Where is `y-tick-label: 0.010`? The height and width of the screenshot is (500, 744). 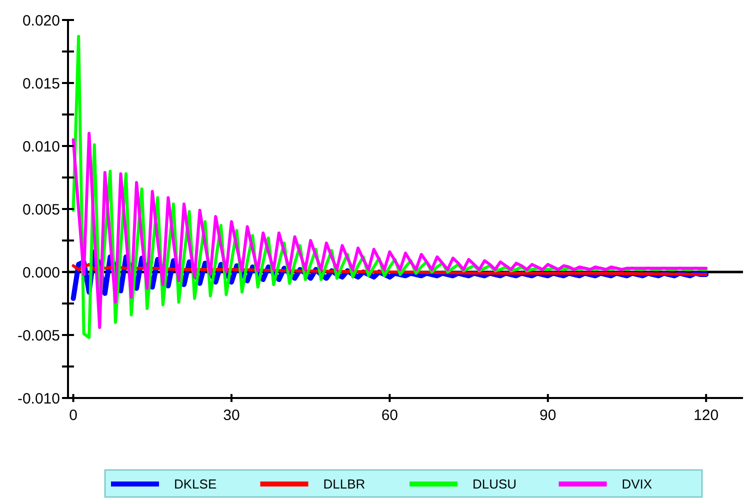
y-tick-label: 0.010 is located at coordinates (41, 147).